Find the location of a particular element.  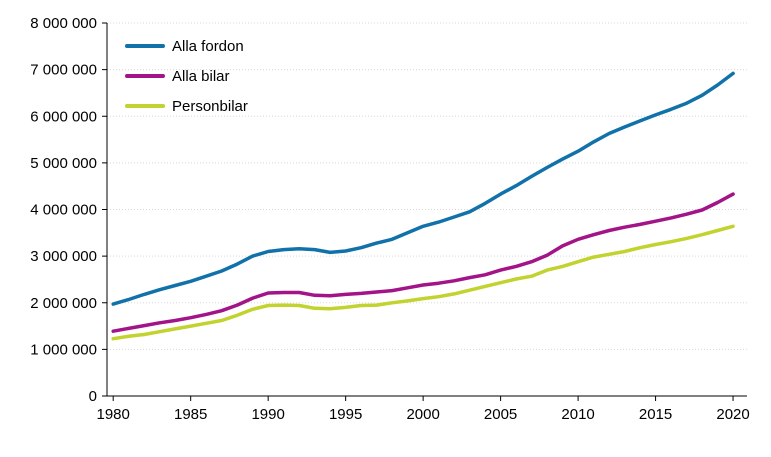

legend-label-alla-fordon: Alla fordon is located at coordinates (208, 46).